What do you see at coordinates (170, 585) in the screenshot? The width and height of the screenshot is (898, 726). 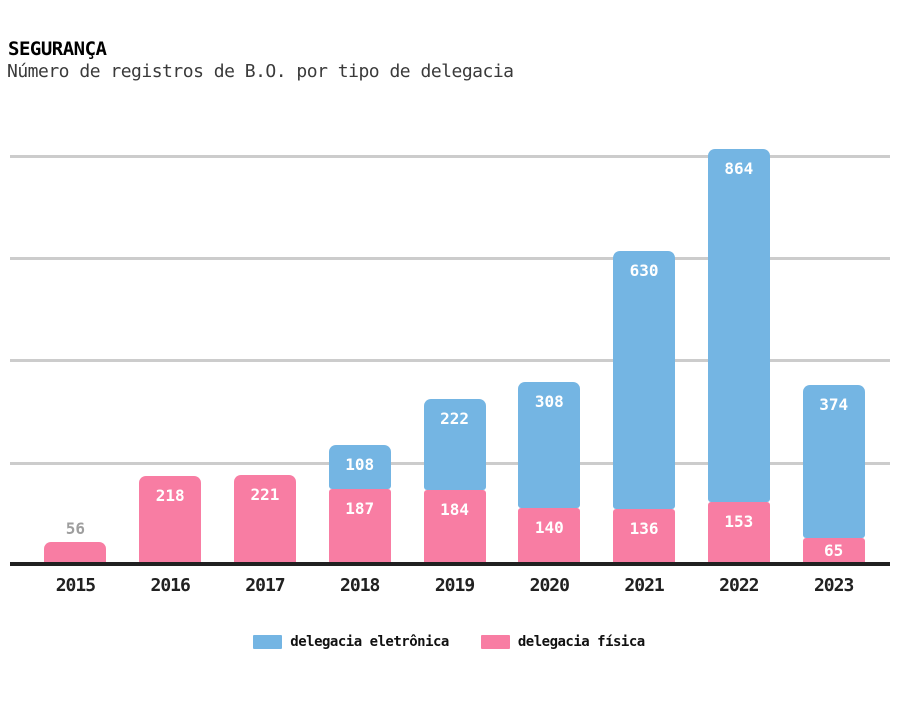 I see `x-axis-label: 2016` at bounding box center [170, 585].